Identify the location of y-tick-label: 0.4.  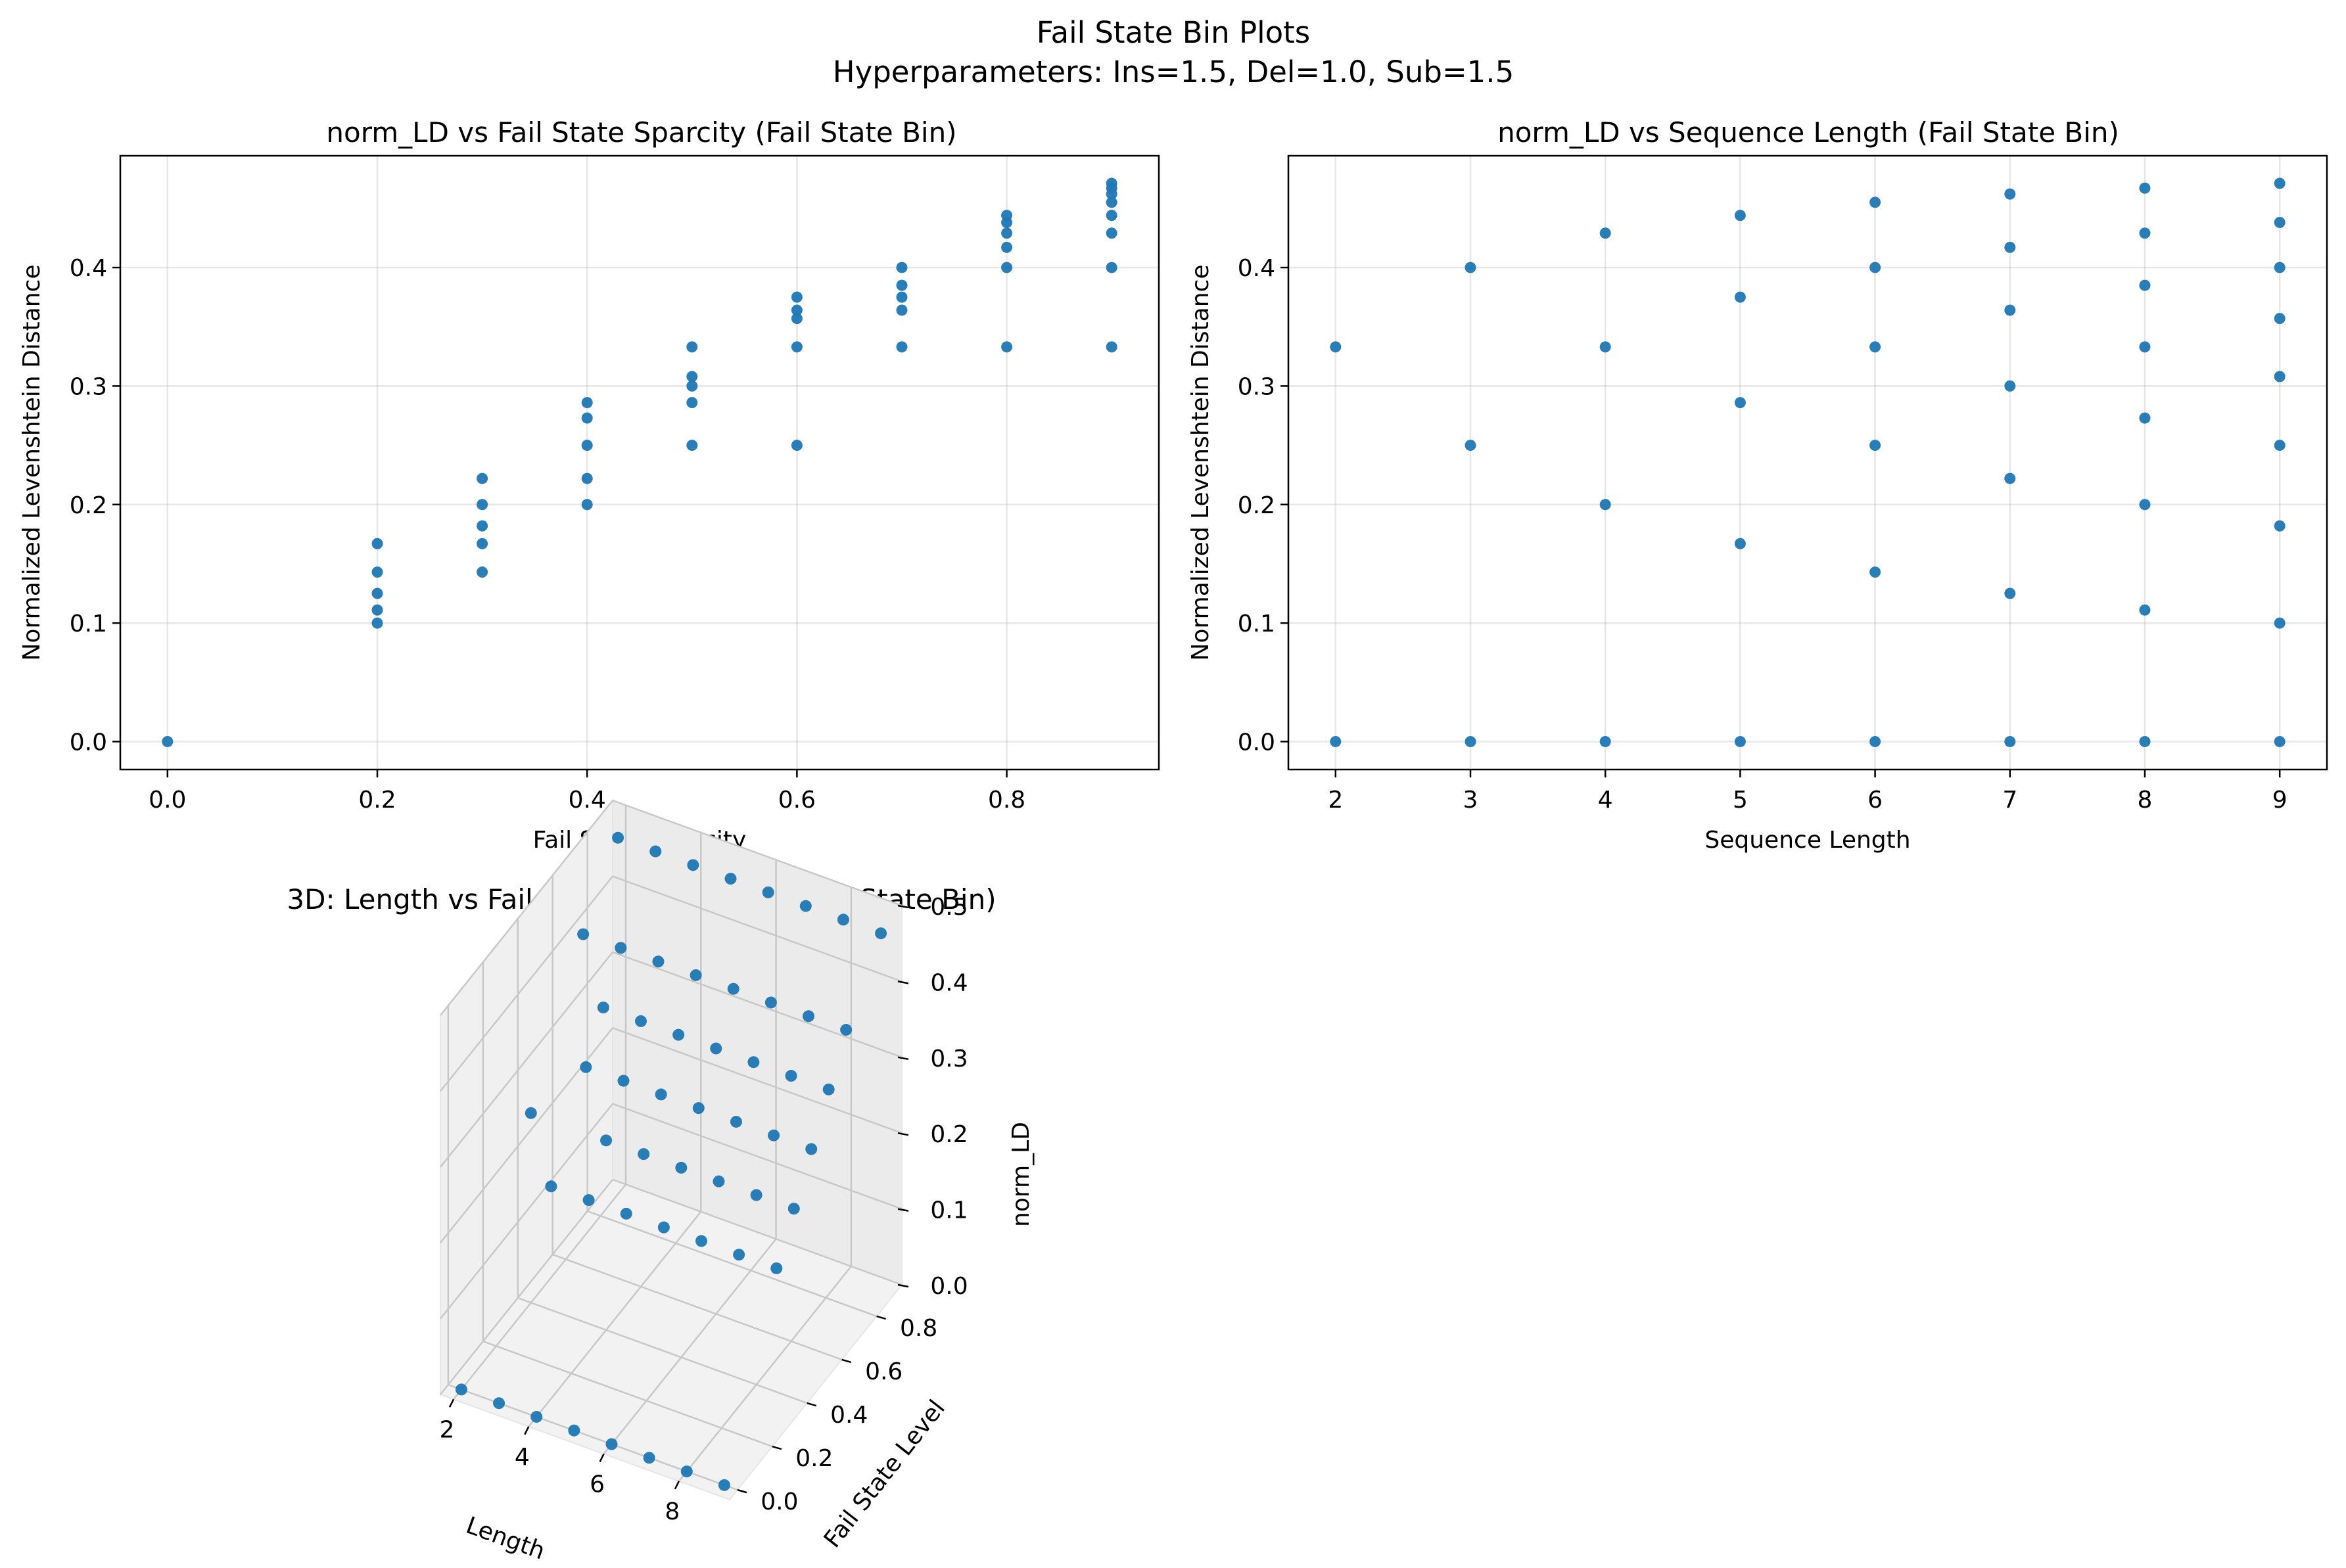
(89, 268).